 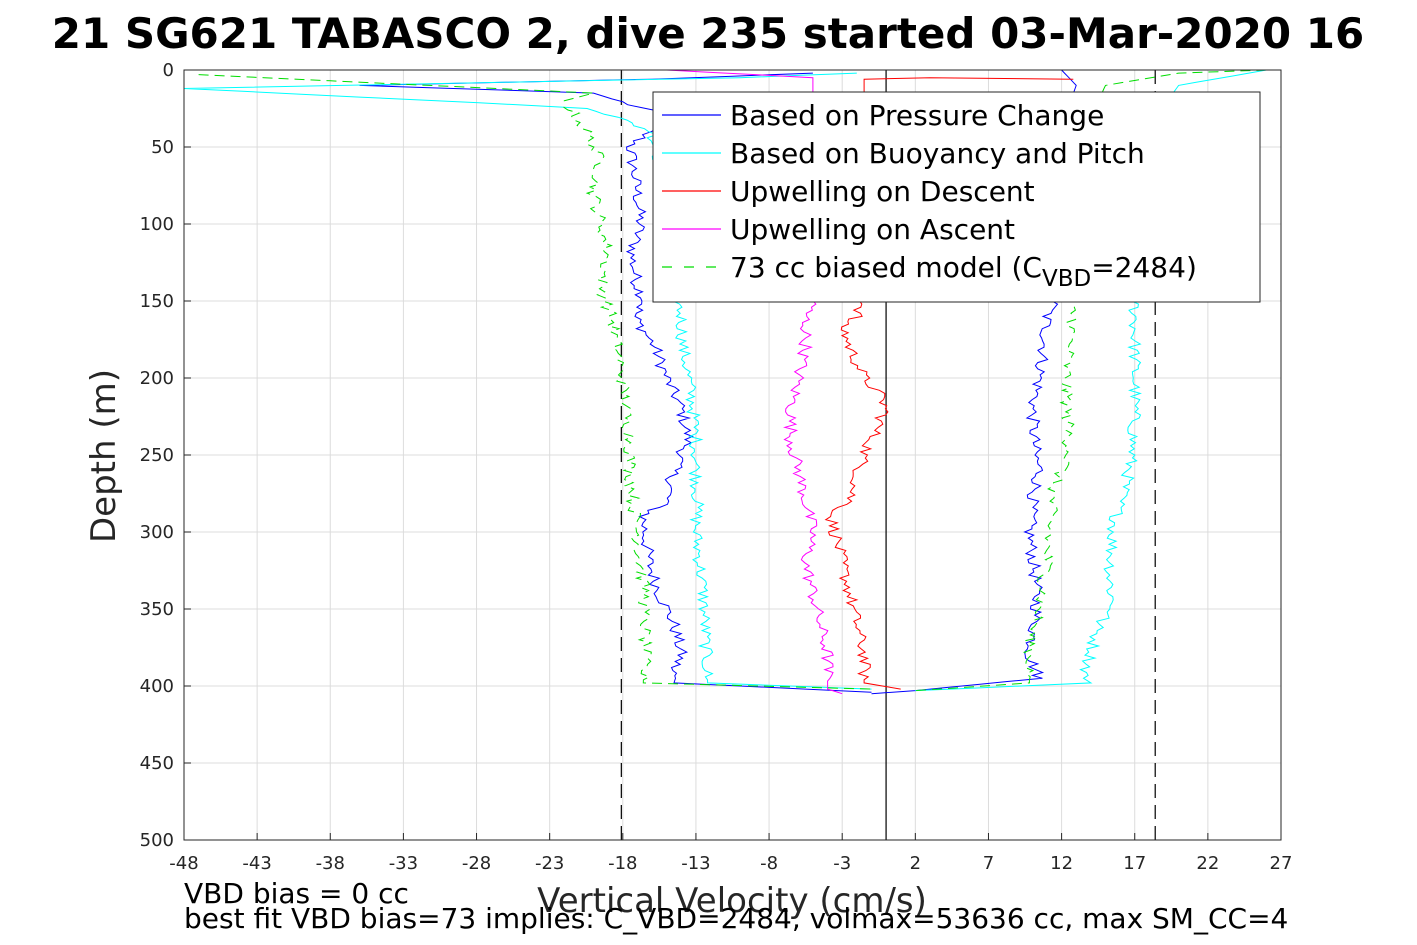 I want to click on y-tick-label: 400, so click(x=157, y=686).